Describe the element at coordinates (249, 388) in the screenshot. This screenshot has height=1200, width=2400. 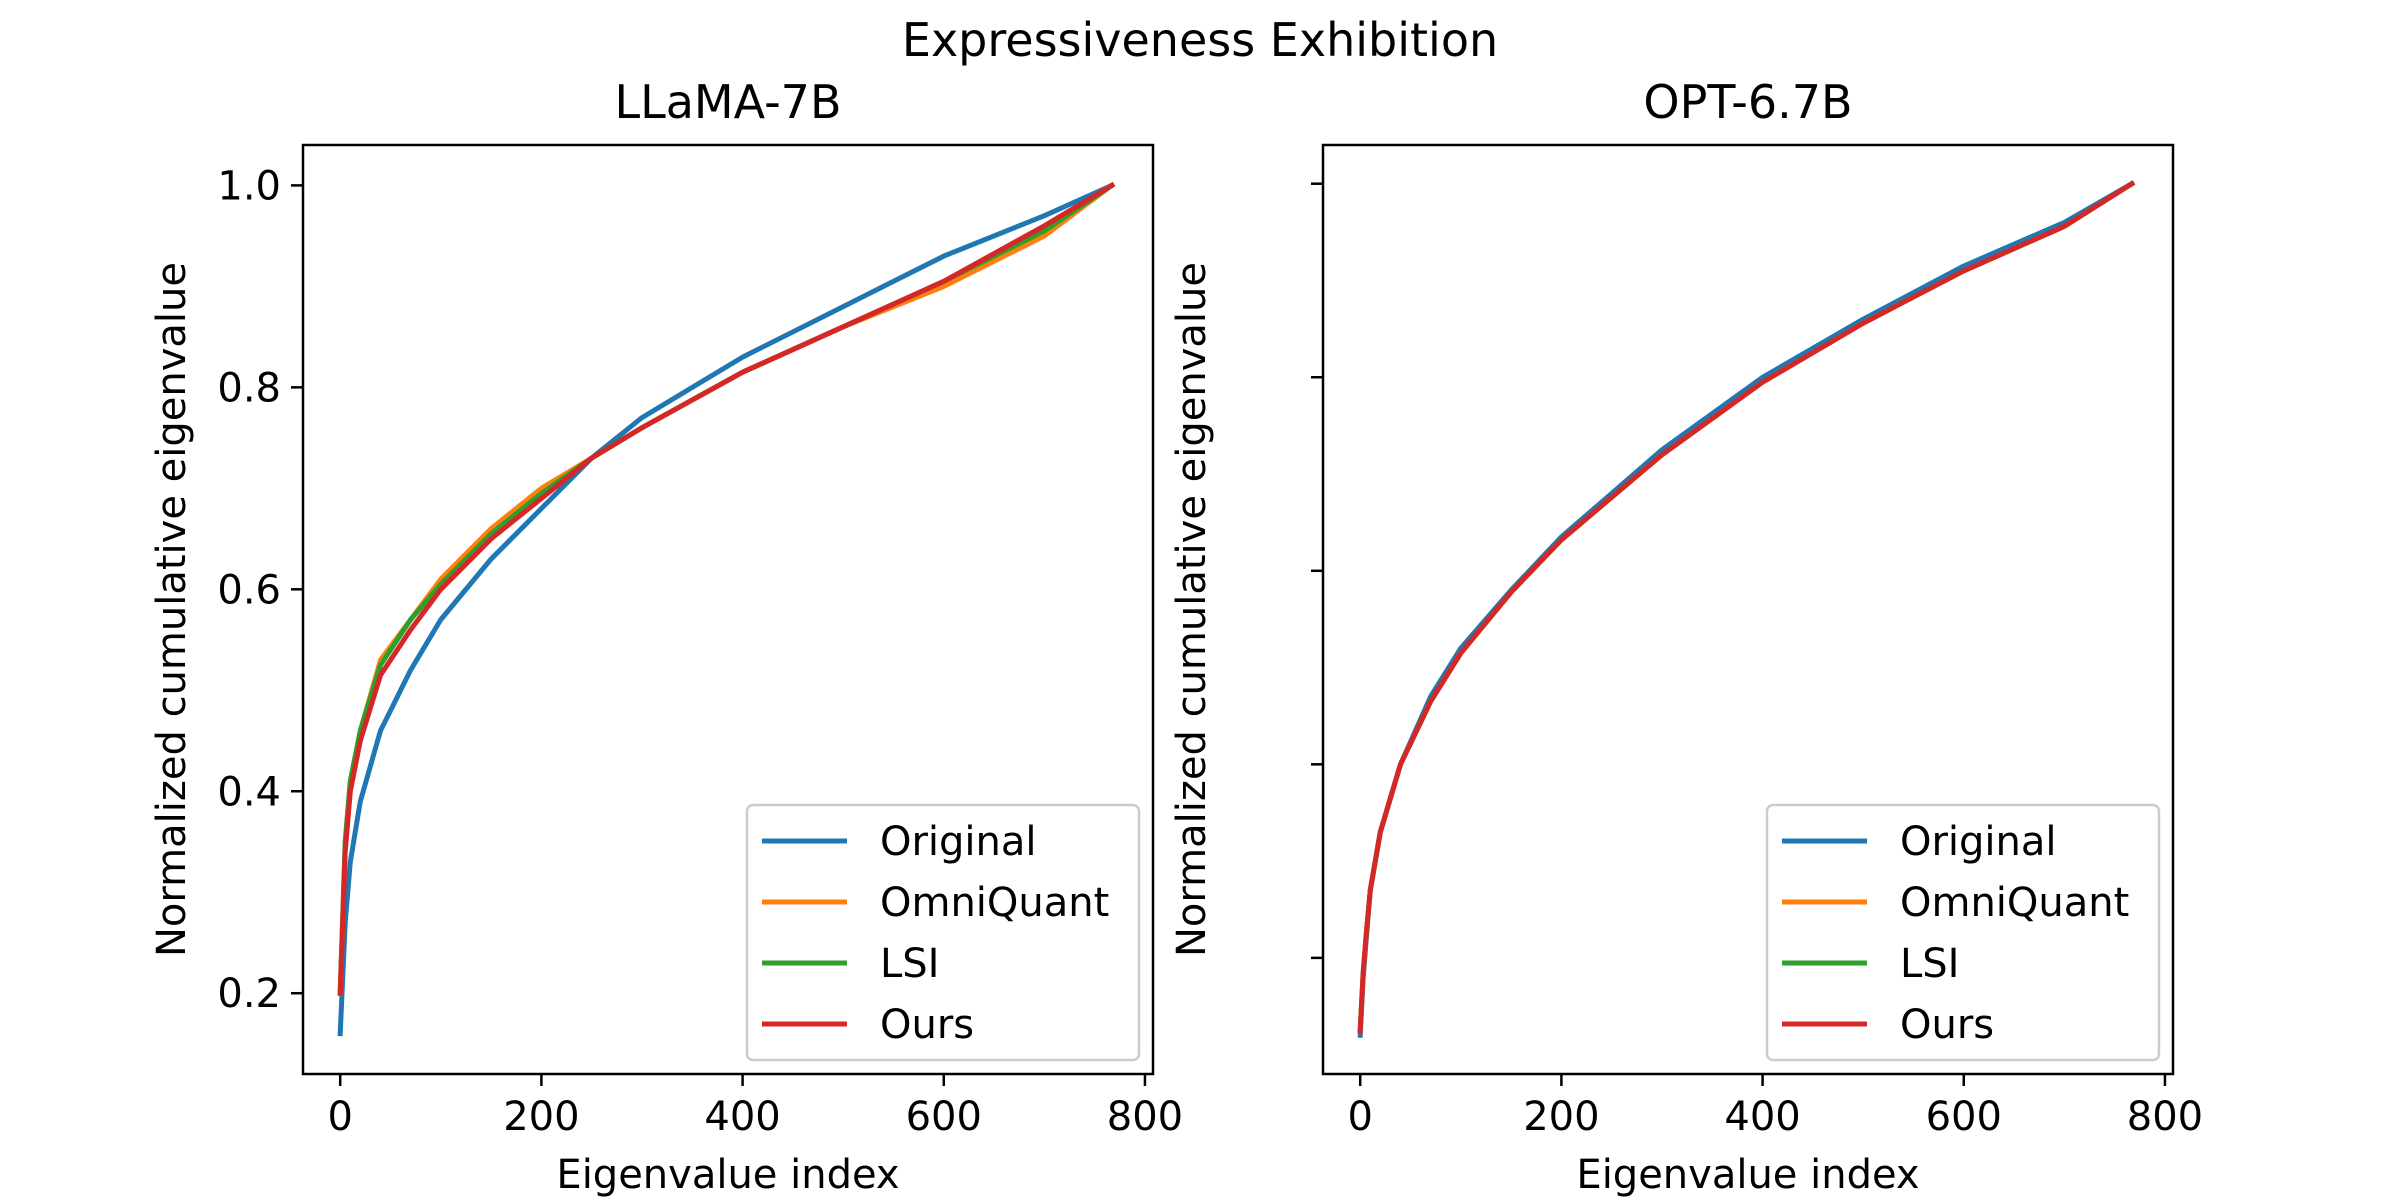
I see `llama-ytick-label: 0.8` at that location.